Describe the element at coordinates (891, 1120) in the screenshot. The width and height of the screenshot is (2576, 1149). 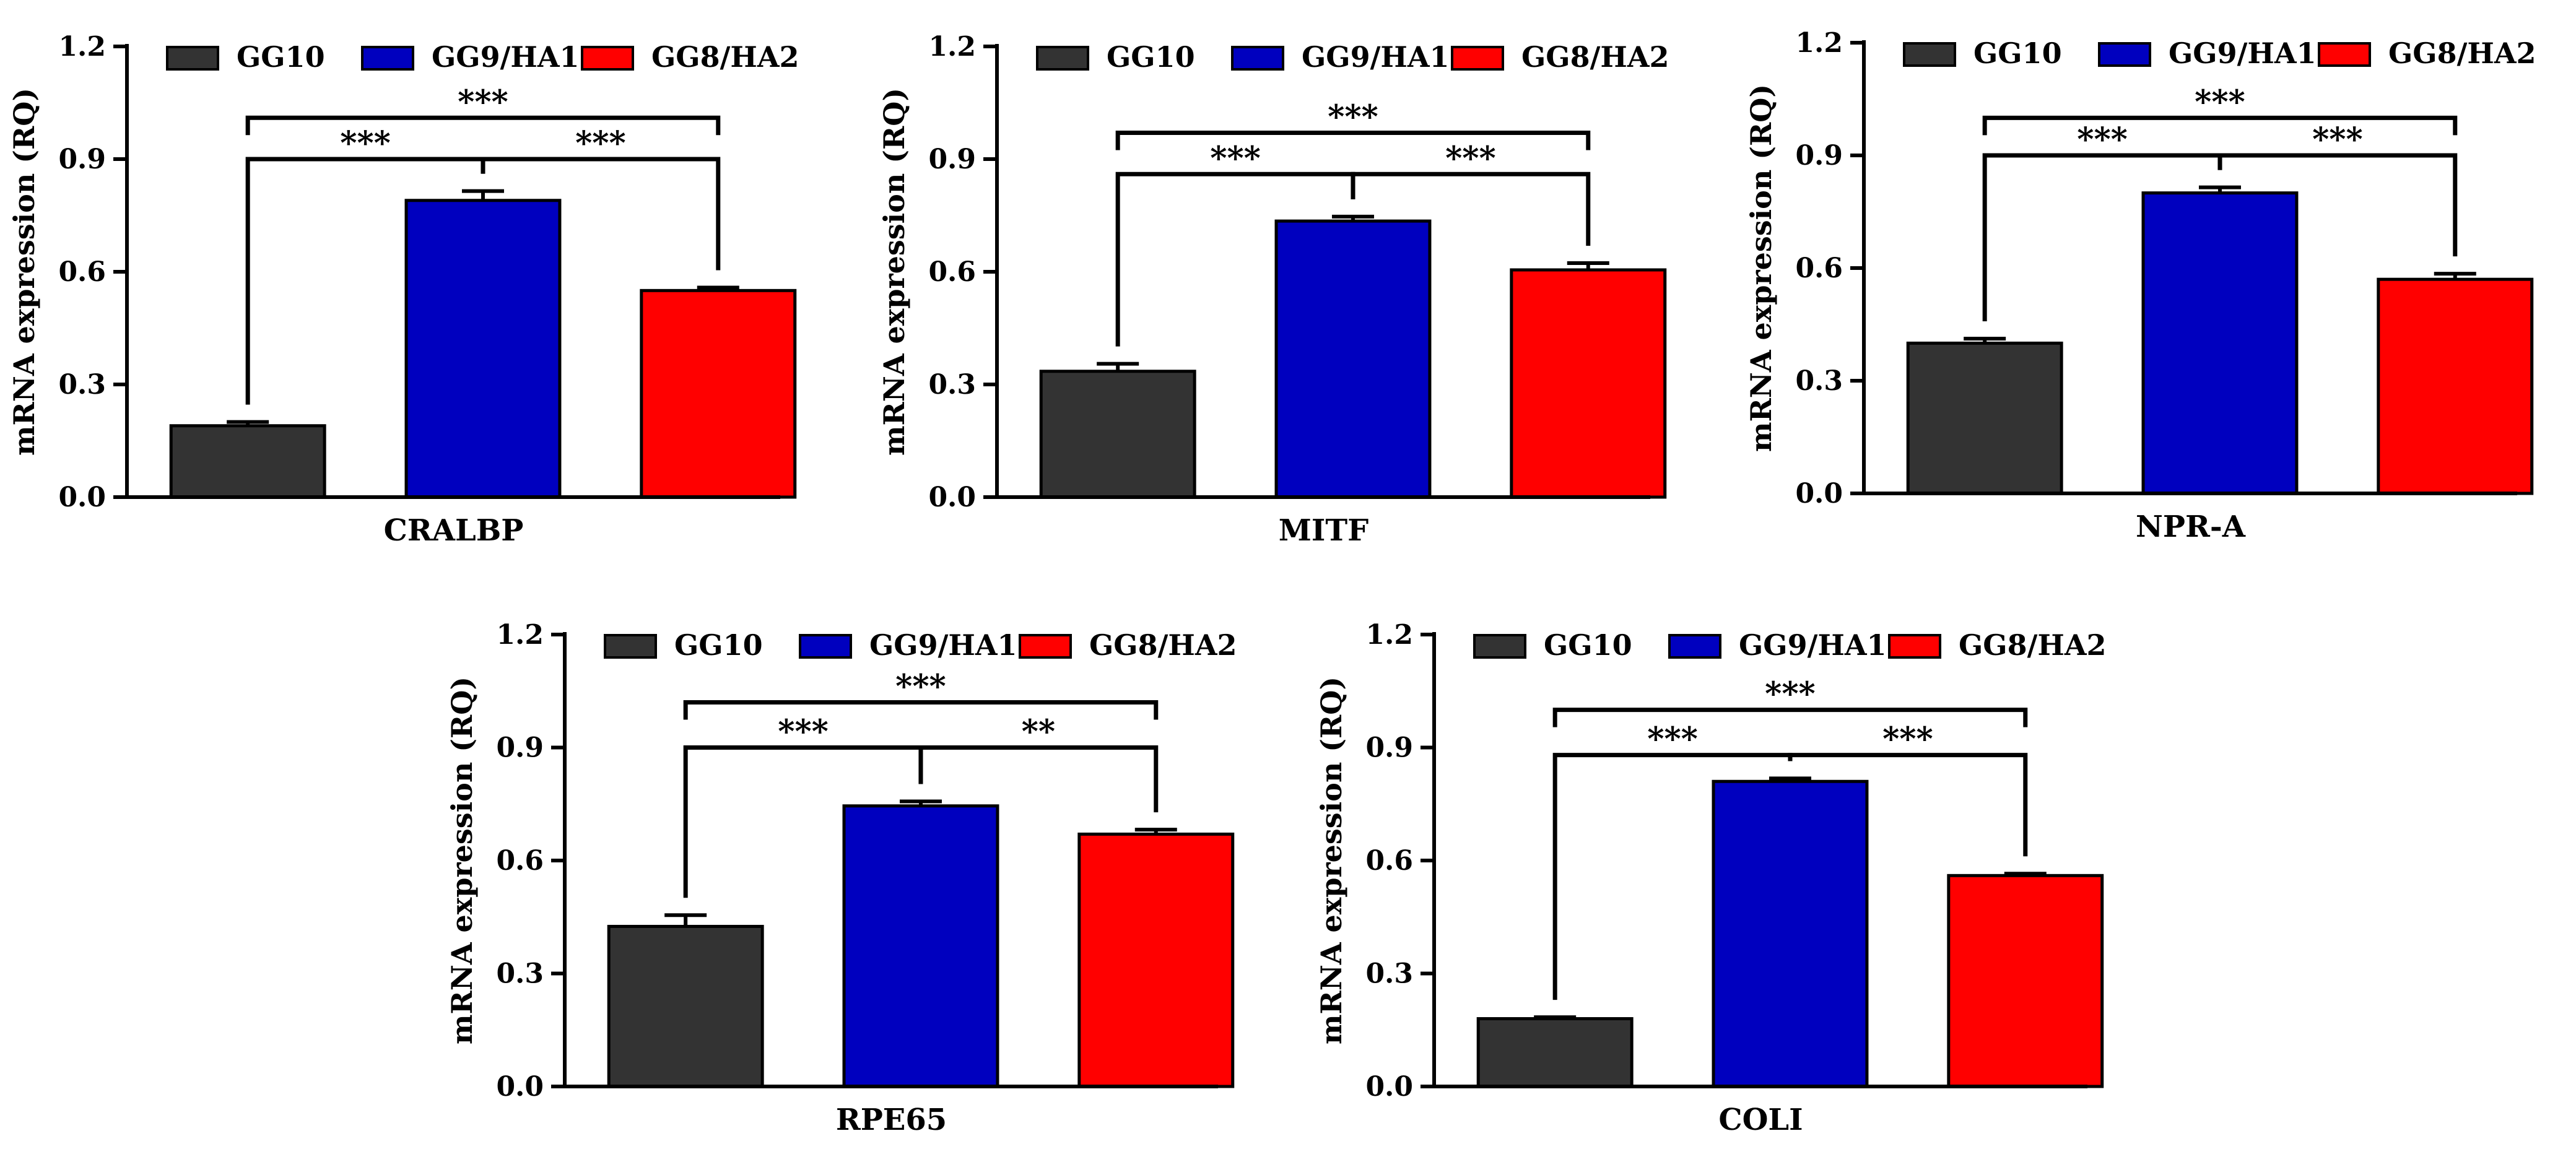
I see `x-axis-label: RPE65` at that location.